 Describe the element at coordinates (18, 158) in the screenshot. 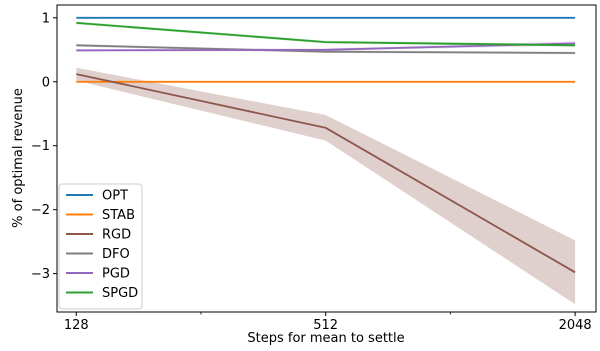

I see `y-axis-label: % of optimal revenue` at that location.